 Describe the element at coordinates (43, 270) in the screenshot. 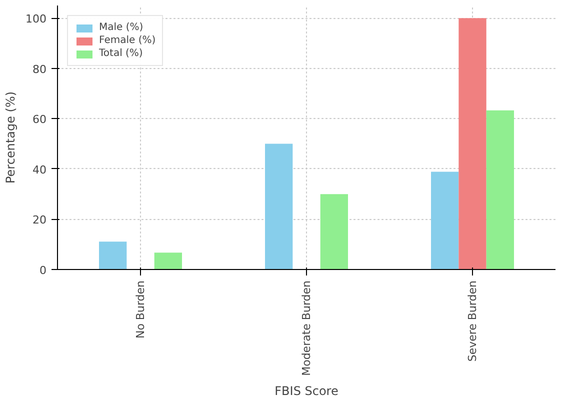

I see `y-tick-label: 0` at that location.